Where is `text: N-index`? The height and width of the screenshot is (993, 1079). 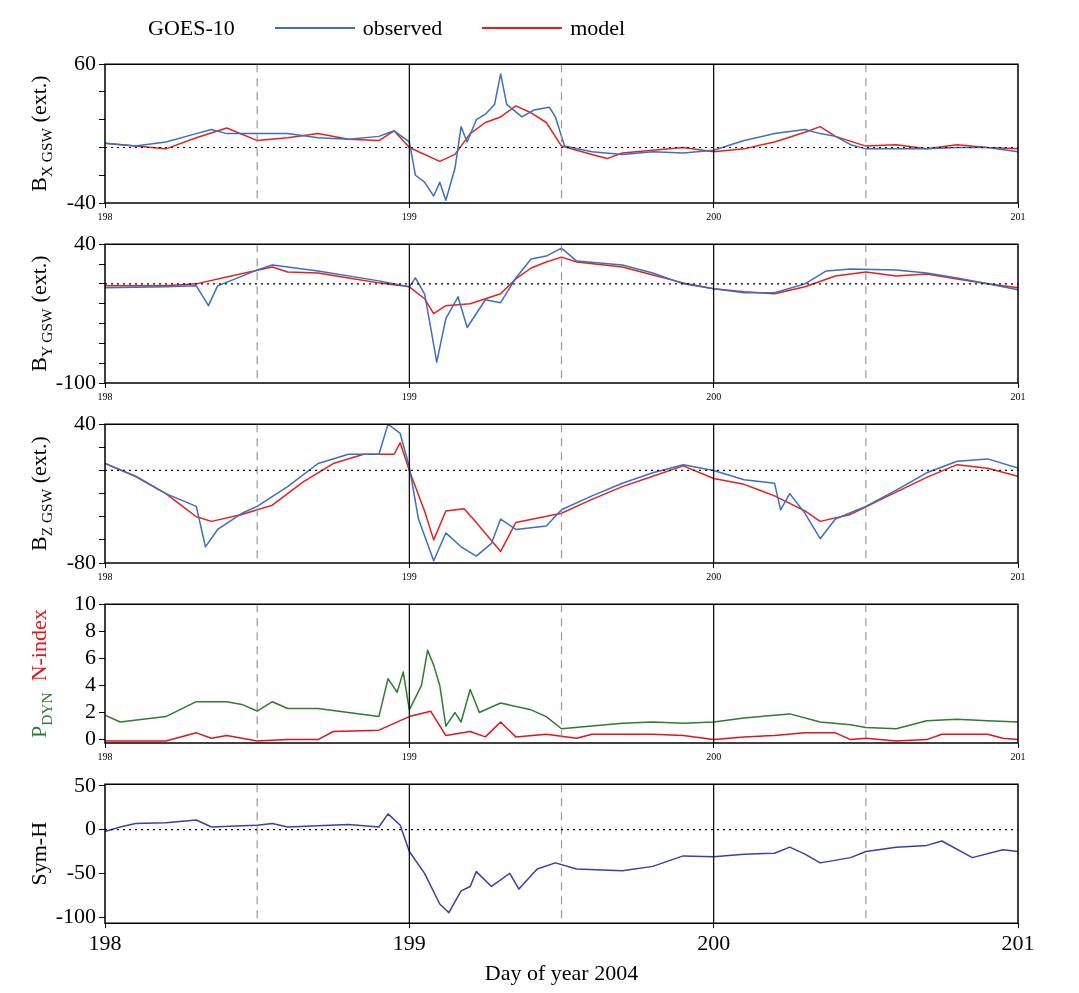
text: N-index is located at coordinates (38, 645).